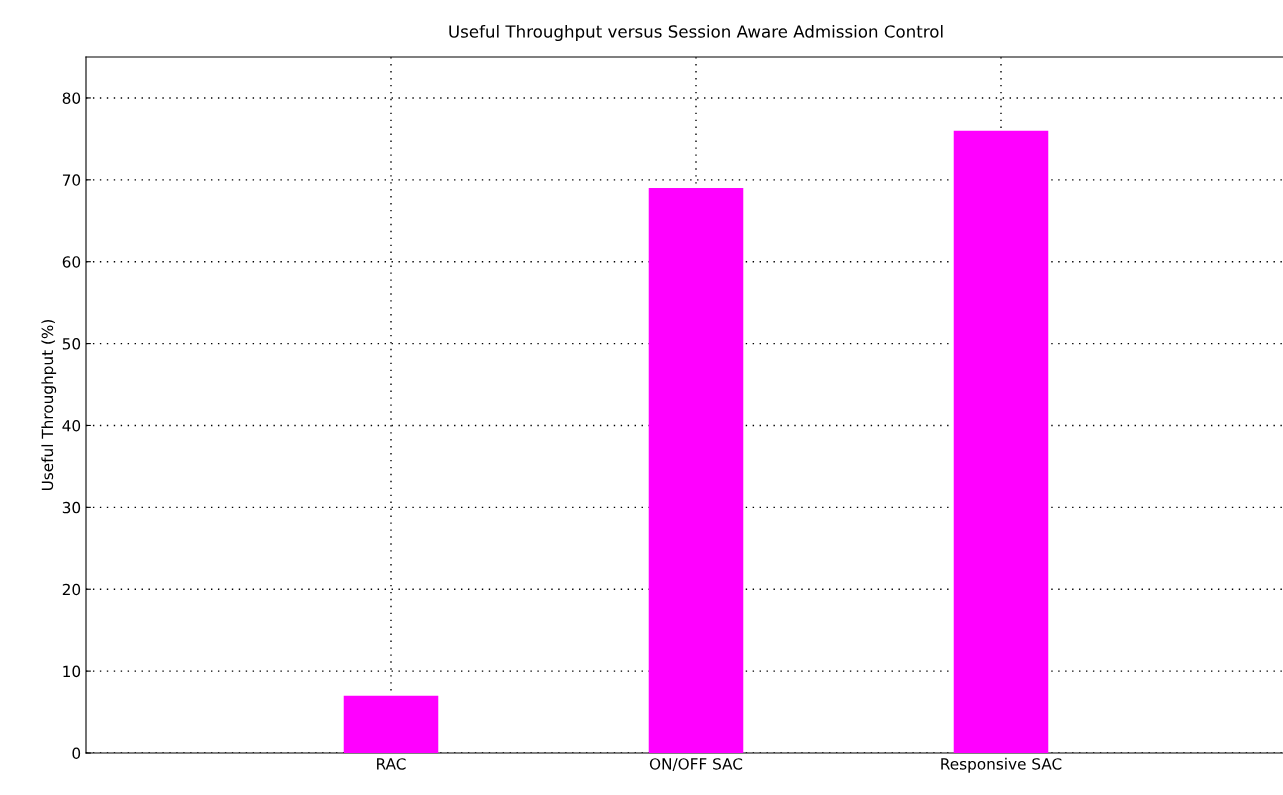 Image resolution: width=1283 pixels, height=795 pixels. What do you see at coordinates (71, 589) in the screenshot?
I see `y-tick-label: 20` at bounding box center [71, 589].